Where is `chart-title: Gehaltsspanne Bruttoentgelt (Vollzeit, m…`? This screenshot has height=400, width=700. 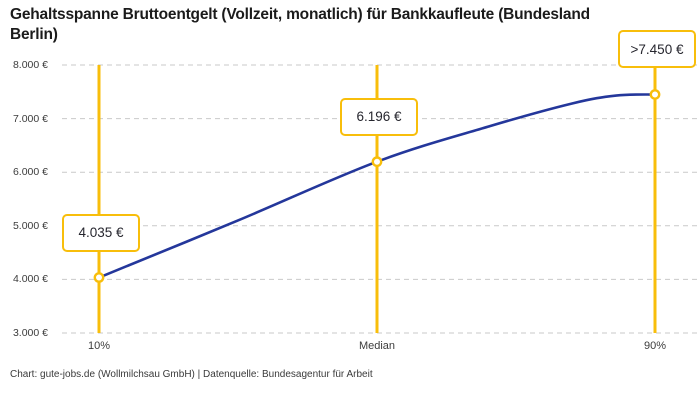
chart-title: Gehaltsspanne Bruttoentgelt (Vollzeit, m… is located at coordinates (300, 25).